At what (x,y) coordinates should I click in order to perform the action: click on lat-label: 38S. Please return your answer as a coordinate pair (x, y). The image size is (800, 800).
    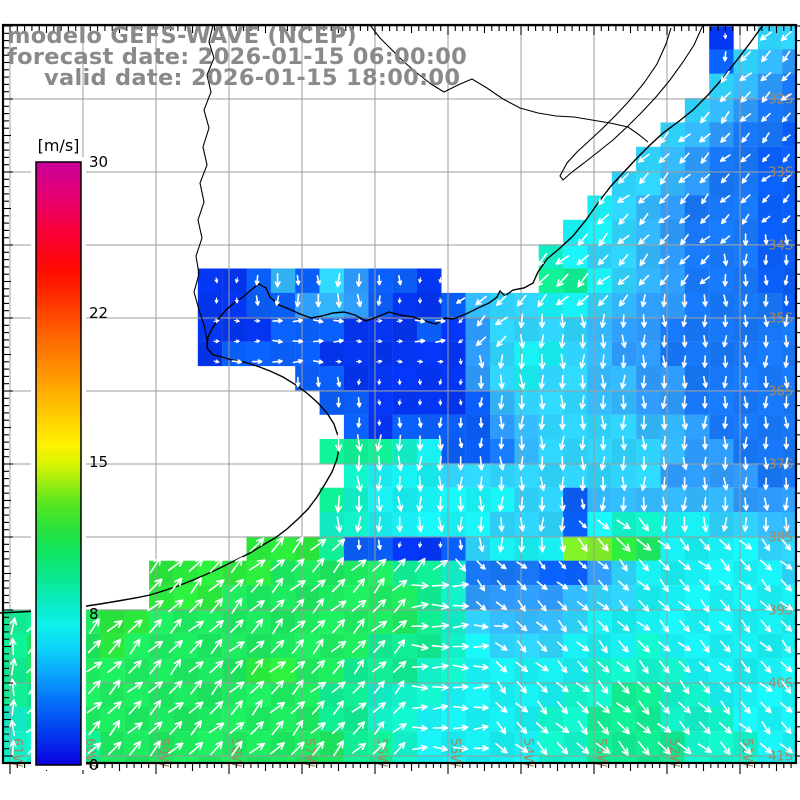
    Looking at the image, I should click on (780, 538).